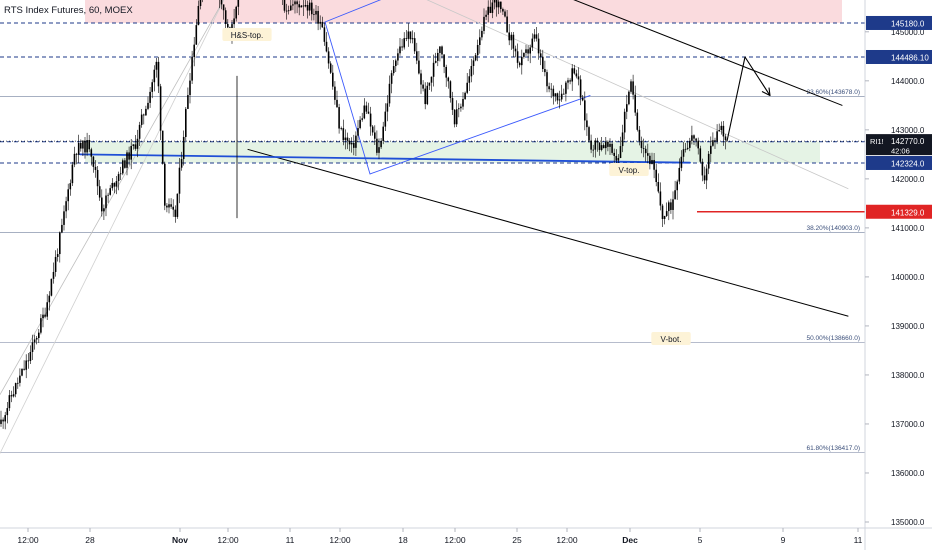 The width and height of the screenshot is (932, 555). What do you see at coordinates (480, 135) in the screenshot?
I see `blue-channel-lower` at bounding box center [480, 135].